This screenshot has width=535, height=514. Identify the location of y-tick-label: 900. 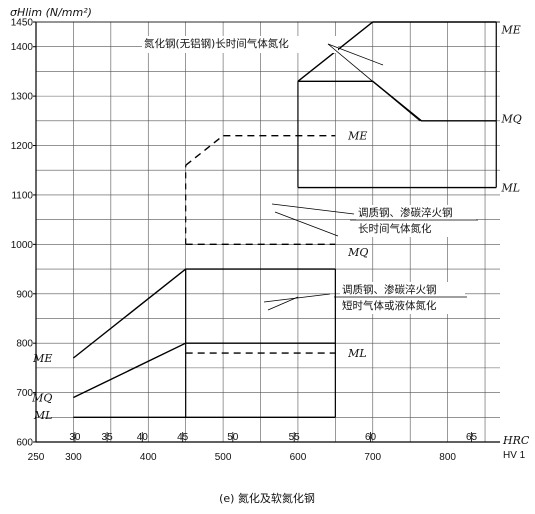
(24, 294).